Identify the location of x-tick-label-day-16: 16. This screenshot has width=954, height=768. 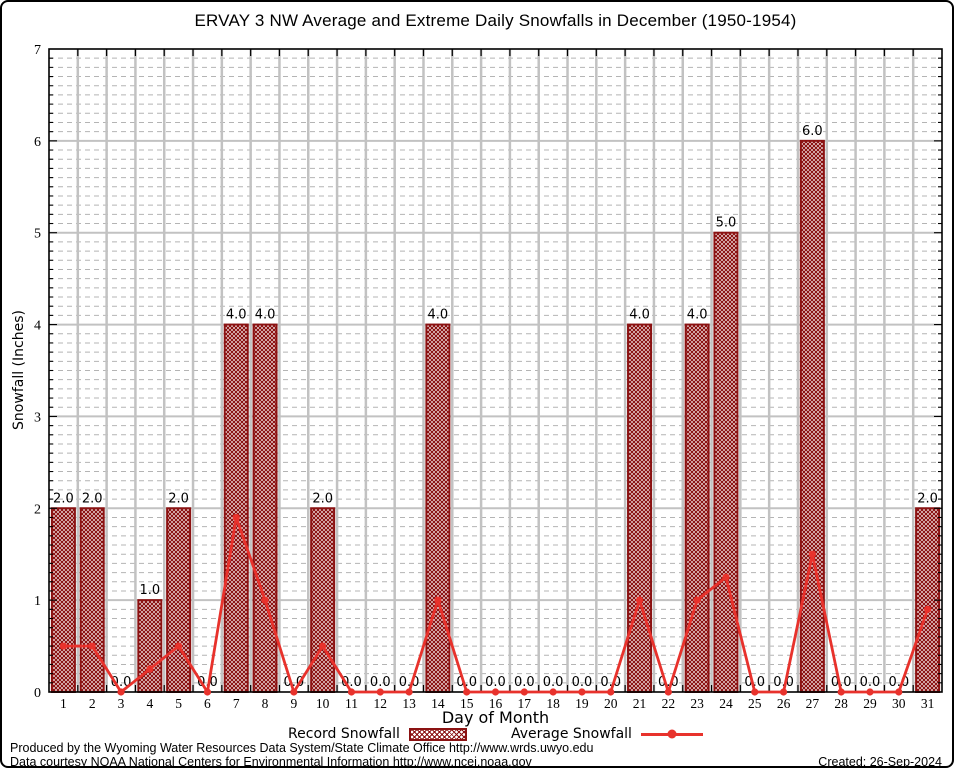
(496, 703).